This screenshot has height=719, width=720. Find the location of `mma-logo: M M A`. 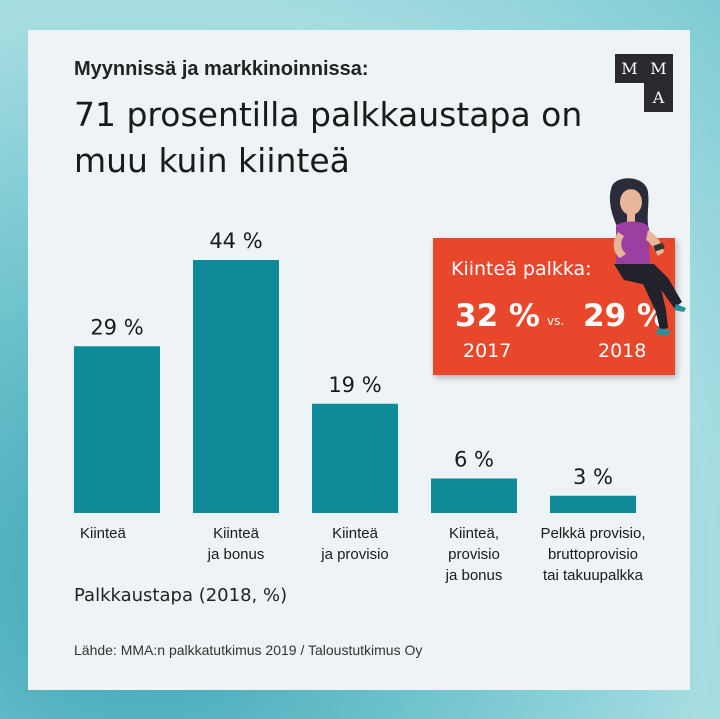

mma-logo: M M A is located at coordinates (644, 83).